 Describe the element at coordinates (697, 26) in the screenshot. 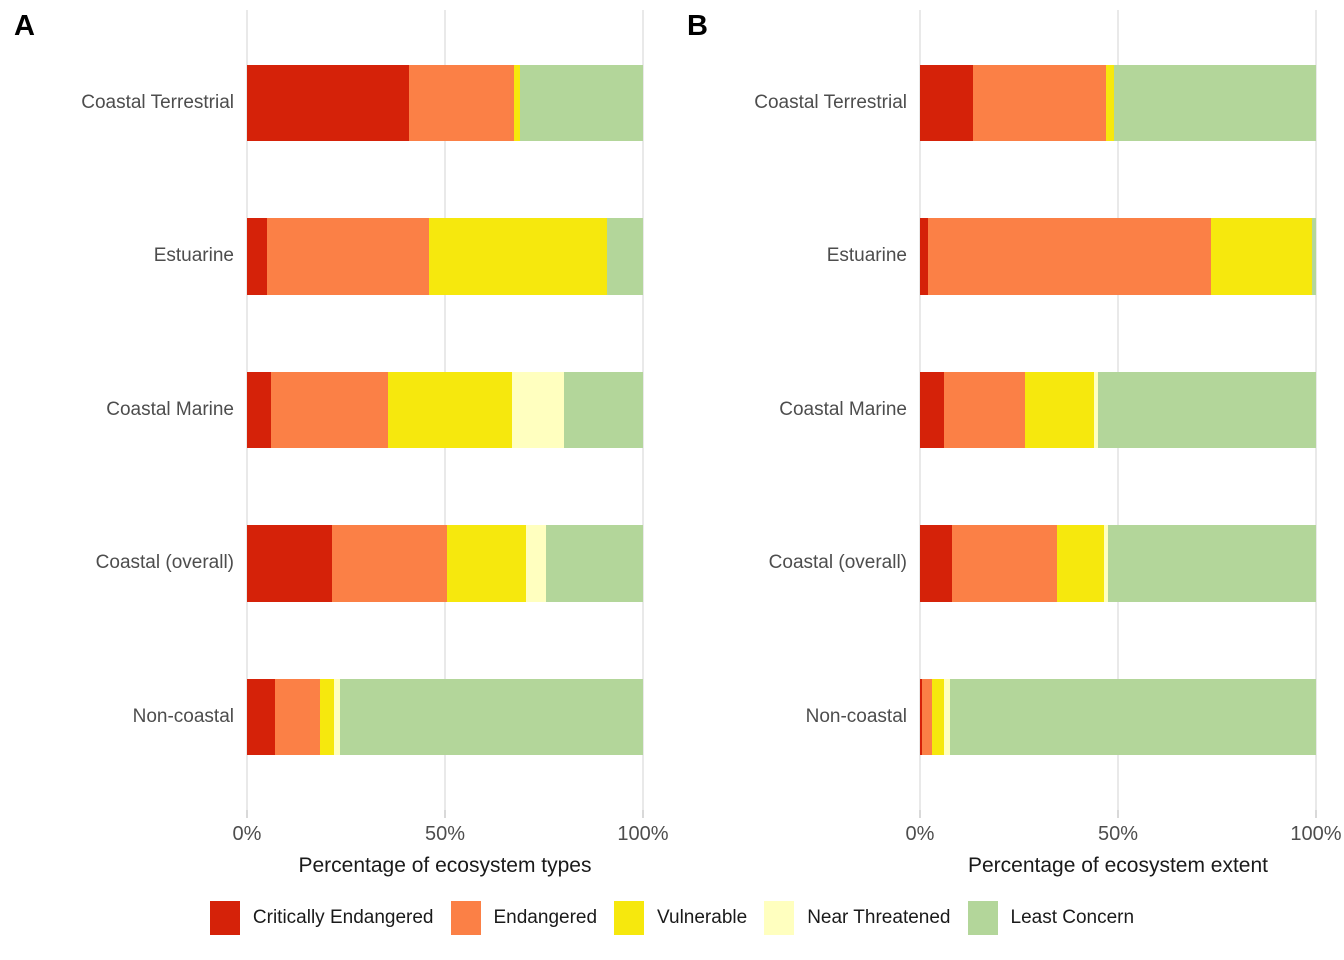

I see `panel-b-letter: B` at that location.